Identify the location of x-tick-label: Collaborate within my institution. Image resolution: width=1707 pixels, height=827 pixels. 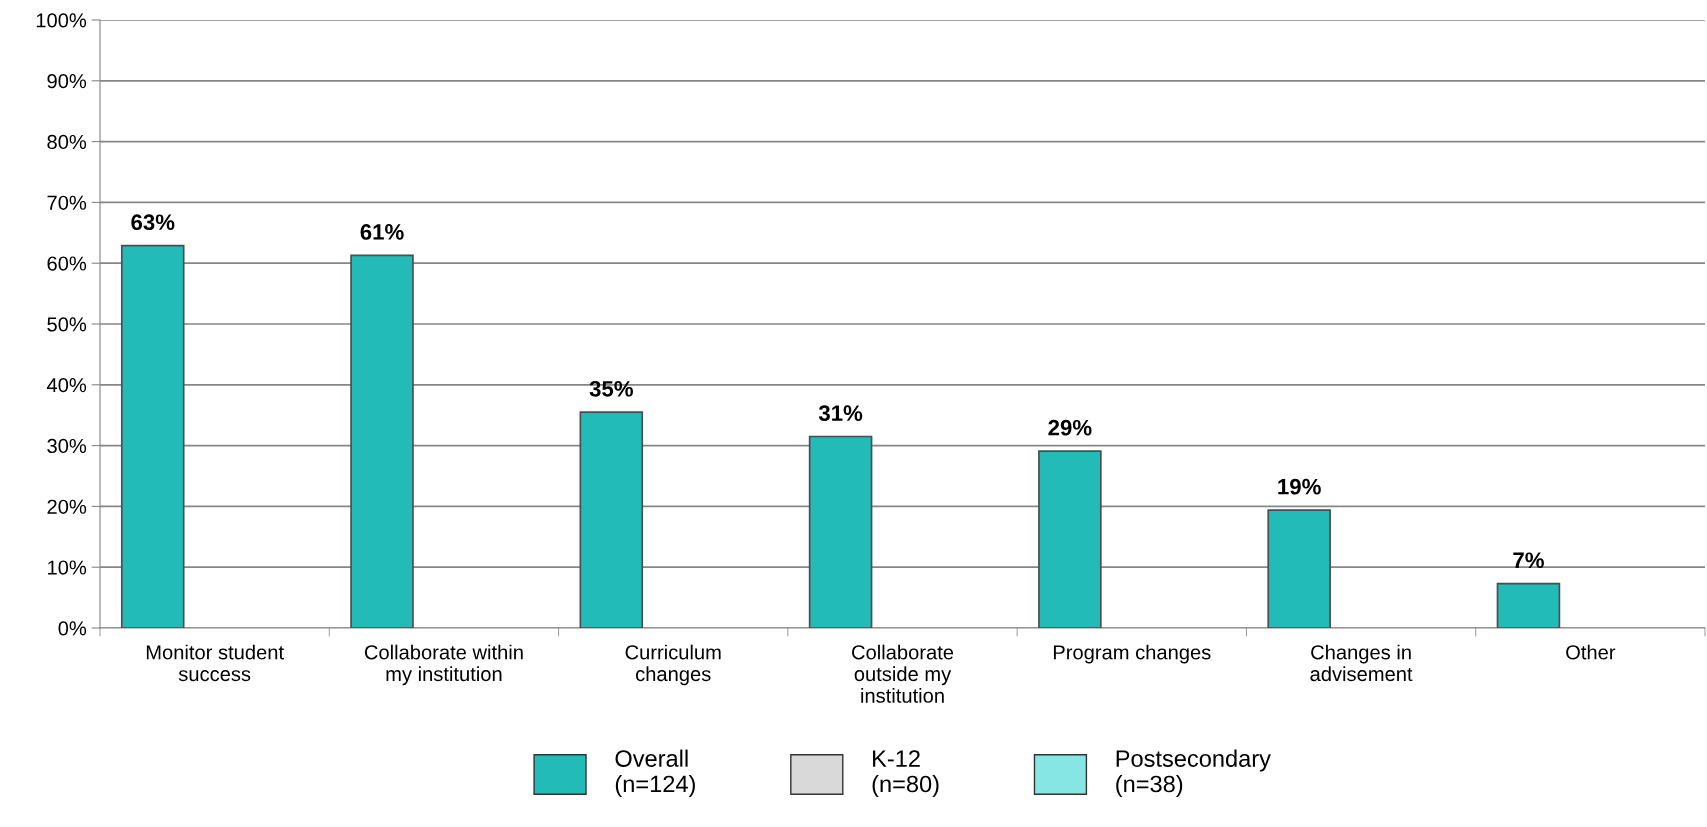
(443, 665).